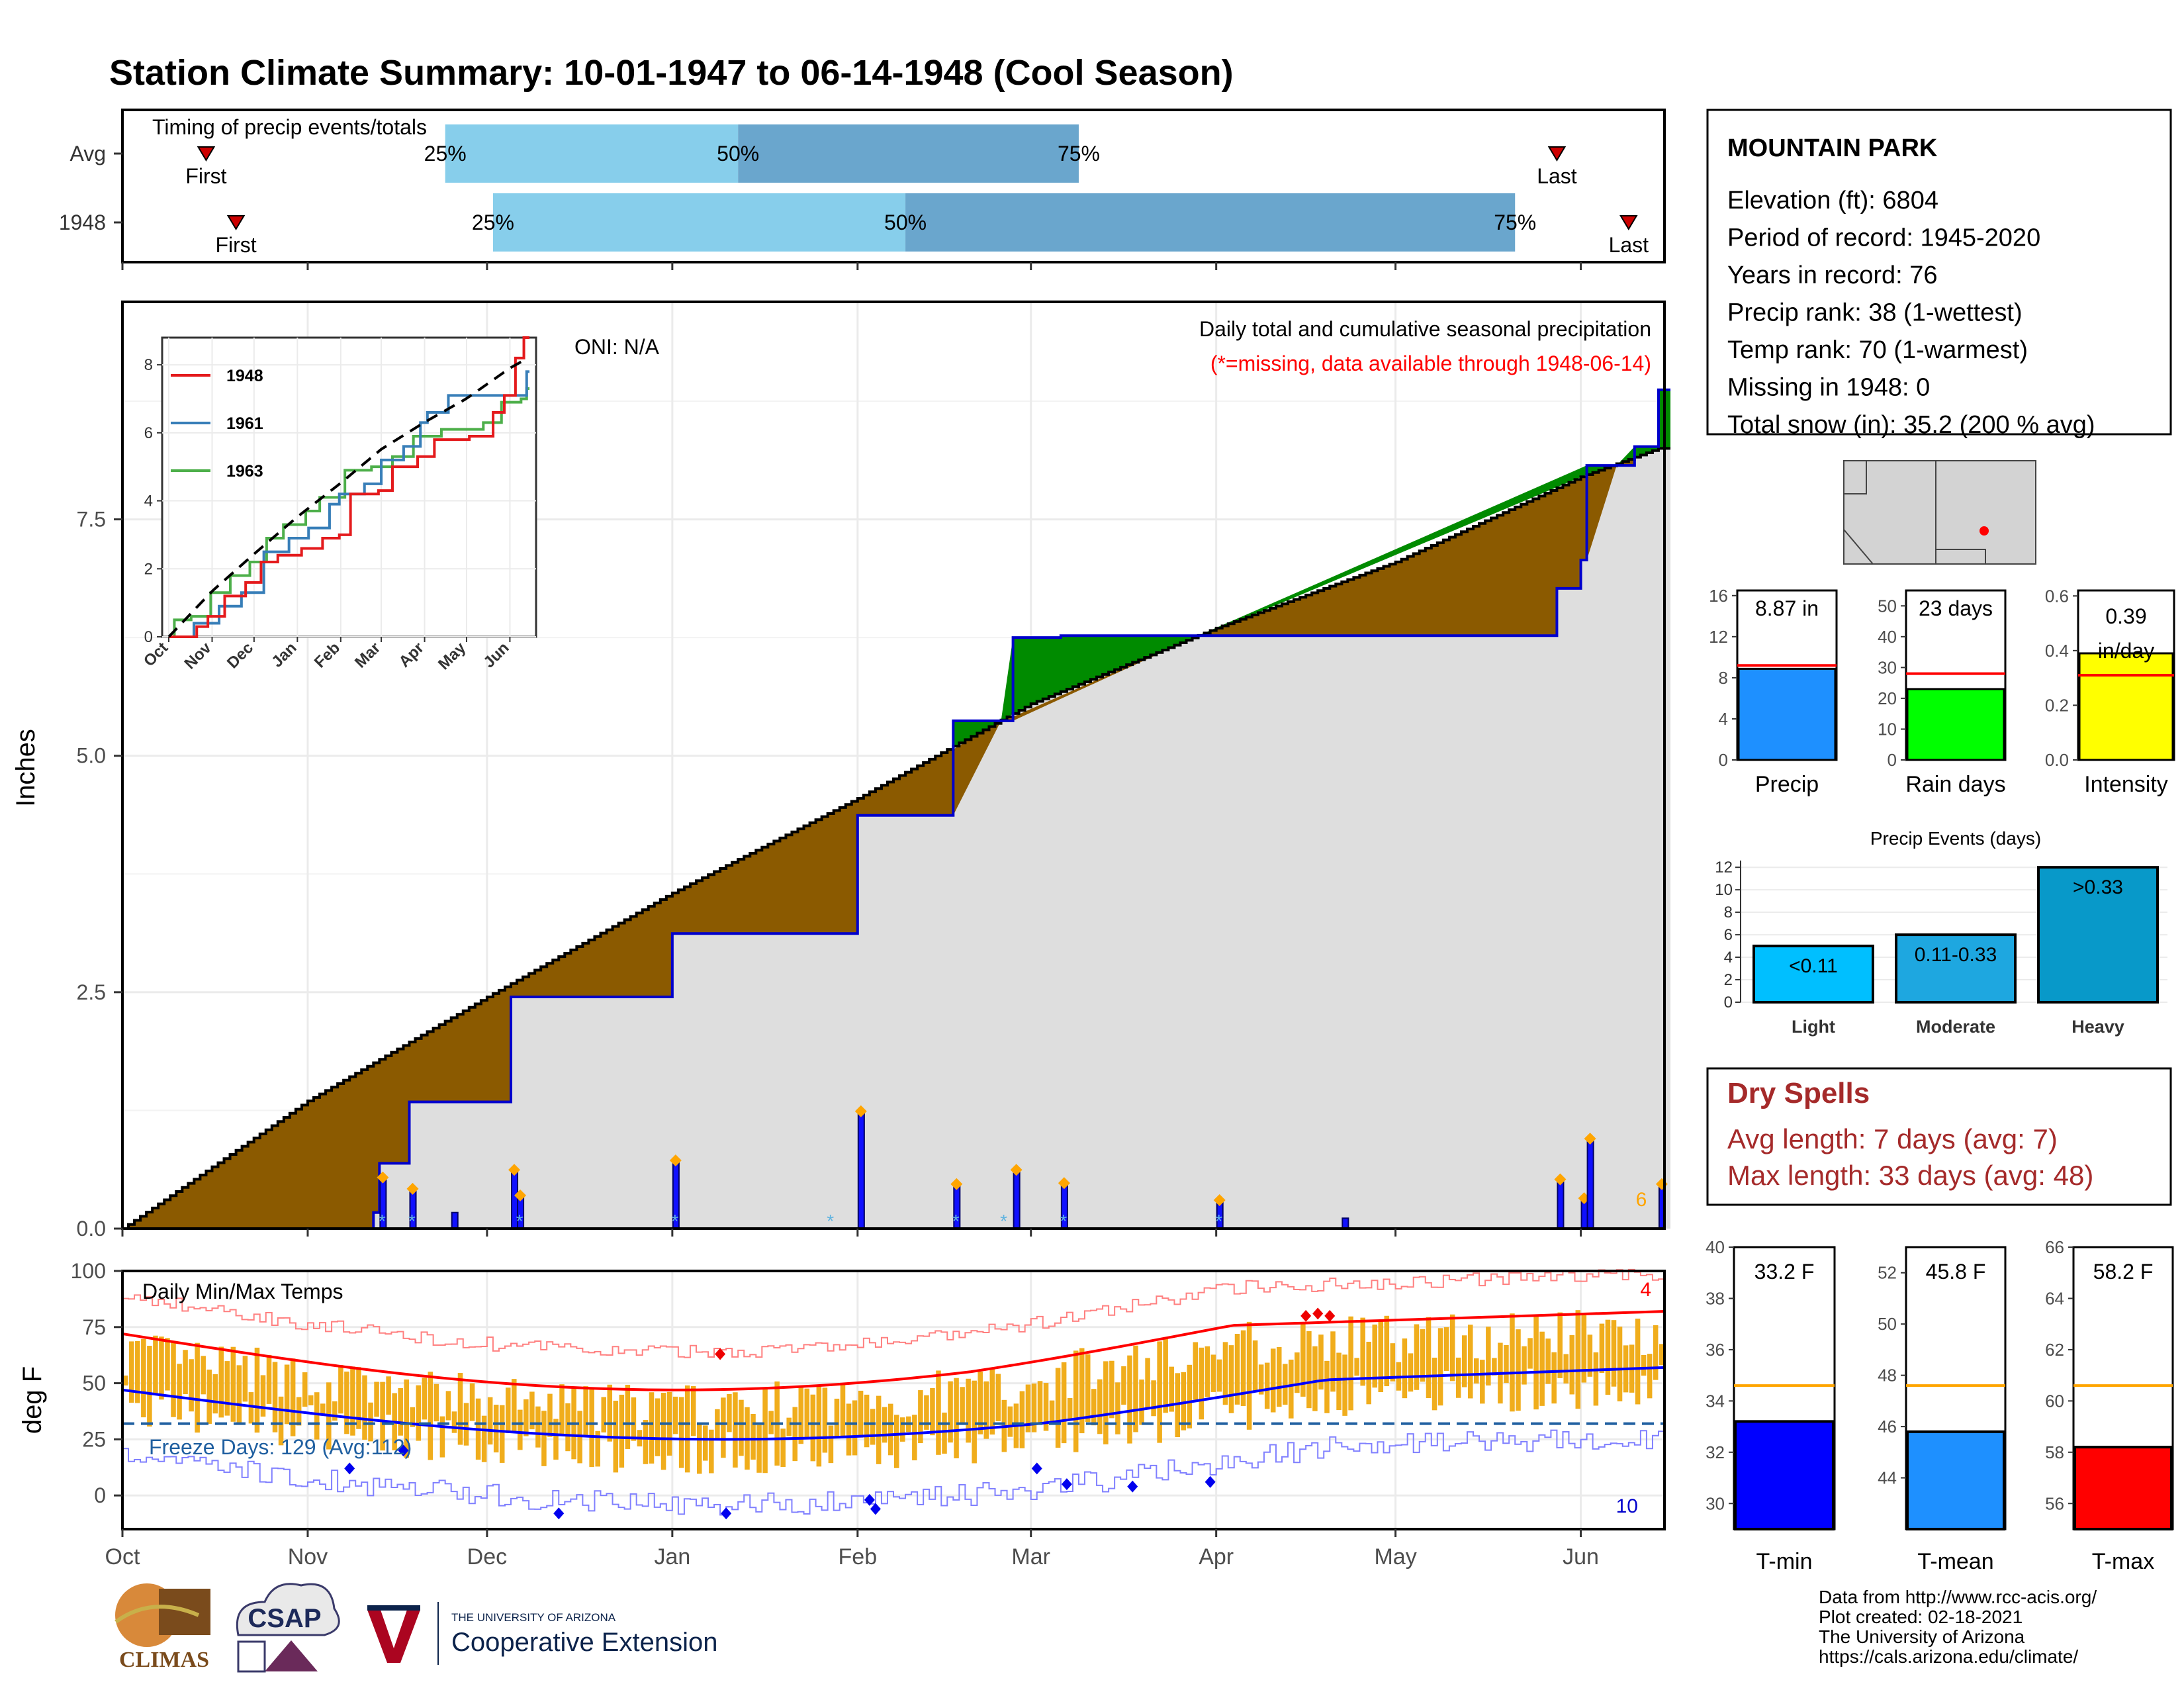 The height and width of the screenshot is (1688, 2184). I want to click on events-y-label: 6, so click(1729, 935).